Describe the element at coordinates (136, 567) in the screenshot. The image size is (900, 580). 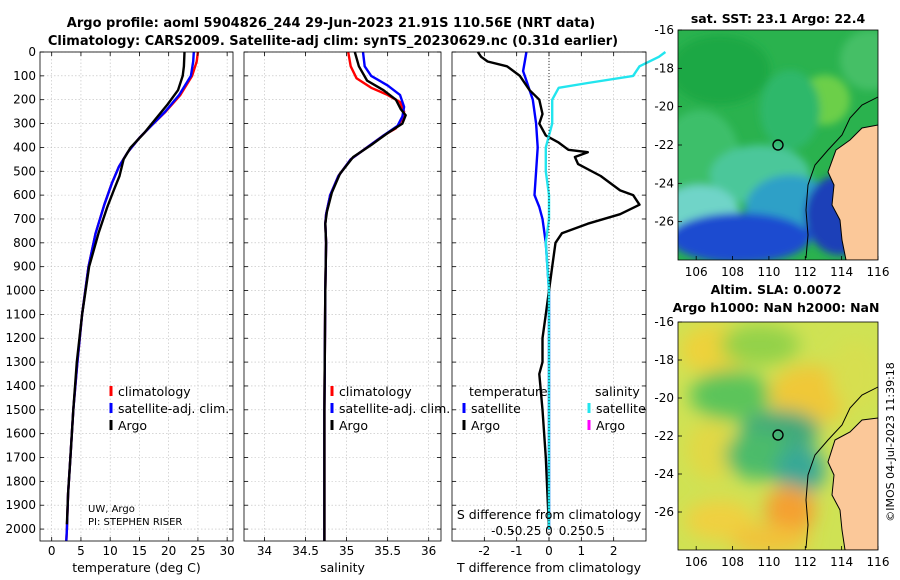
I see `x-axis-label: temperature (deg C)` at that location.